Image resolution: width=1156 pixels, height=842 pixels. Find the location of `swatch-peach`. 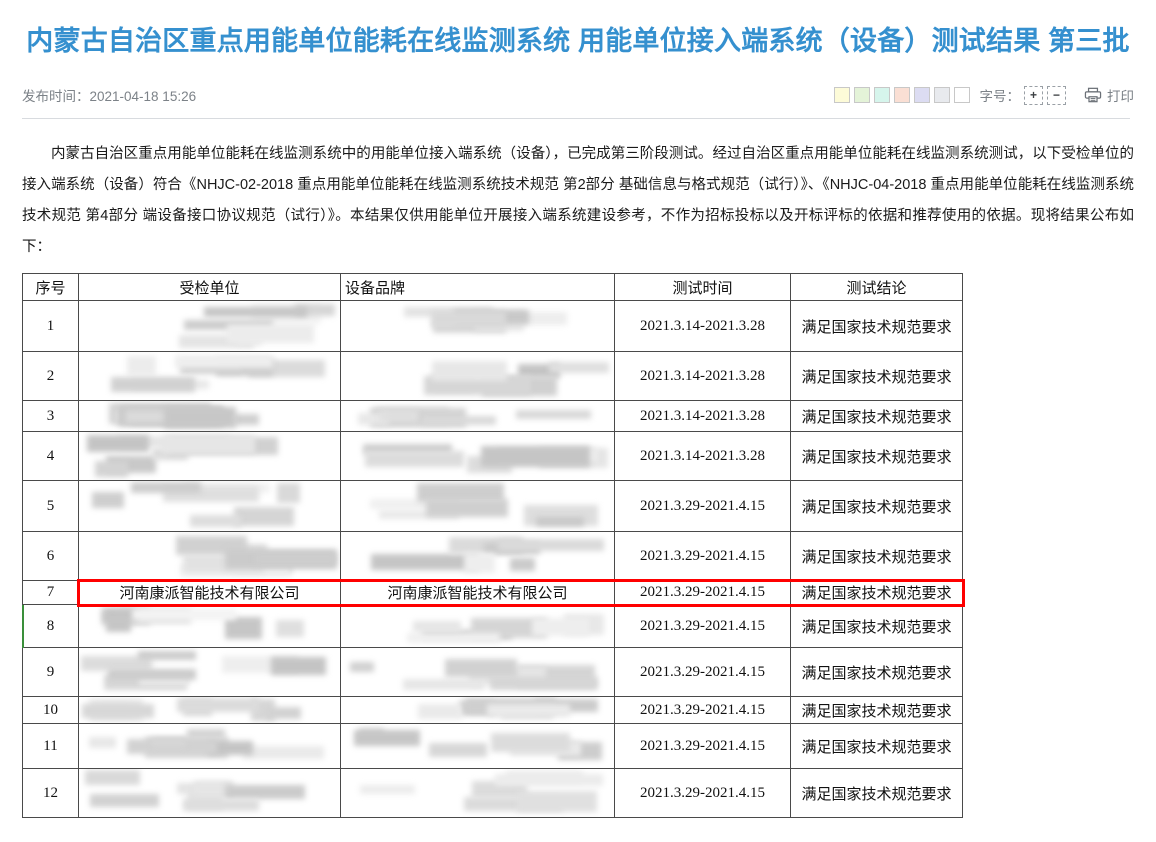

swatch-peach is located at coordinates (901, 95).